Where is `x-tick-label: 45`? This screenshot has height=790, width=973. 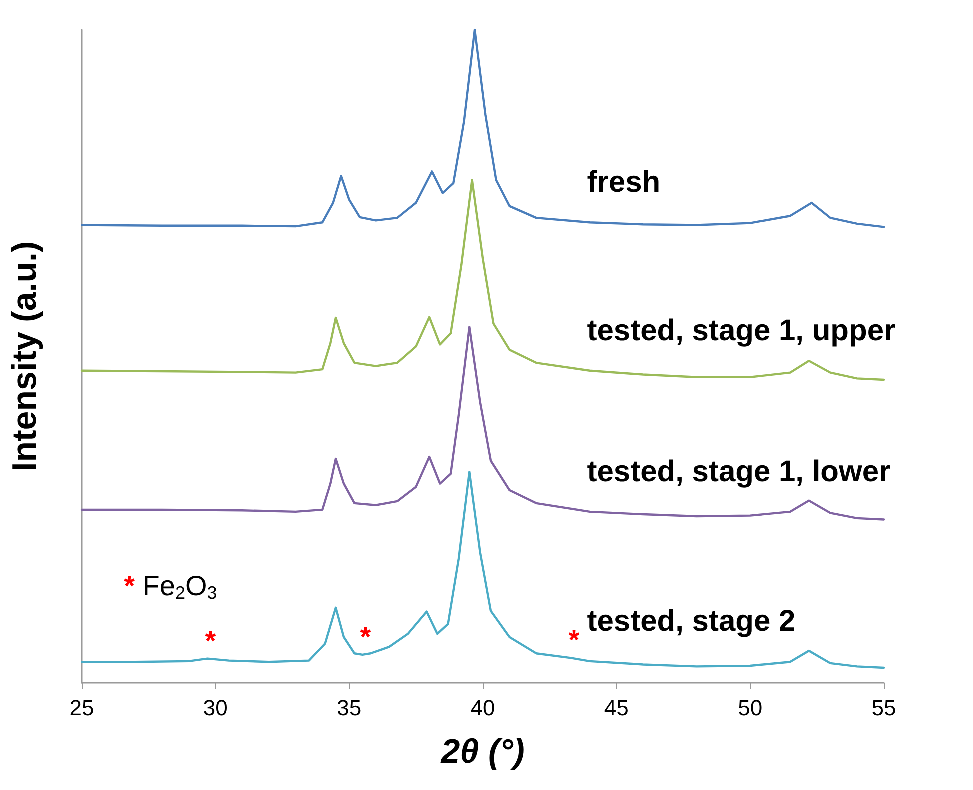
x-tick-label: 45 is located at coordinates (616, 708).